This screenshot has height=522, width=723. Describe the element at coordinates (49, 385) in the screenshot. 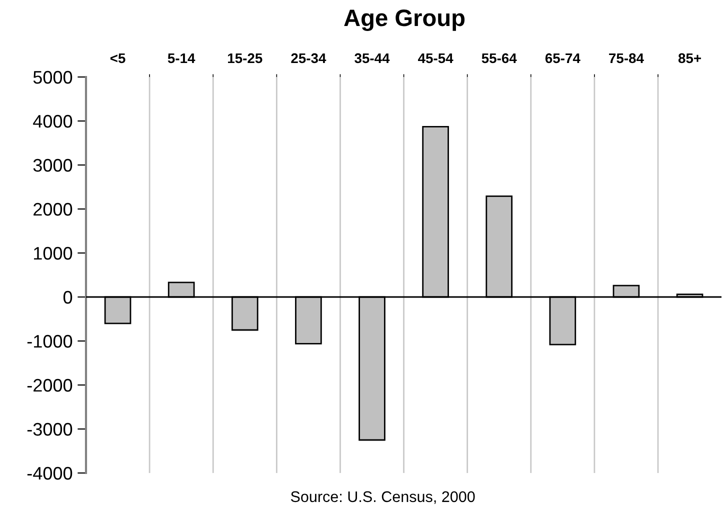

I see `y-tick-label: -2000` at that location.